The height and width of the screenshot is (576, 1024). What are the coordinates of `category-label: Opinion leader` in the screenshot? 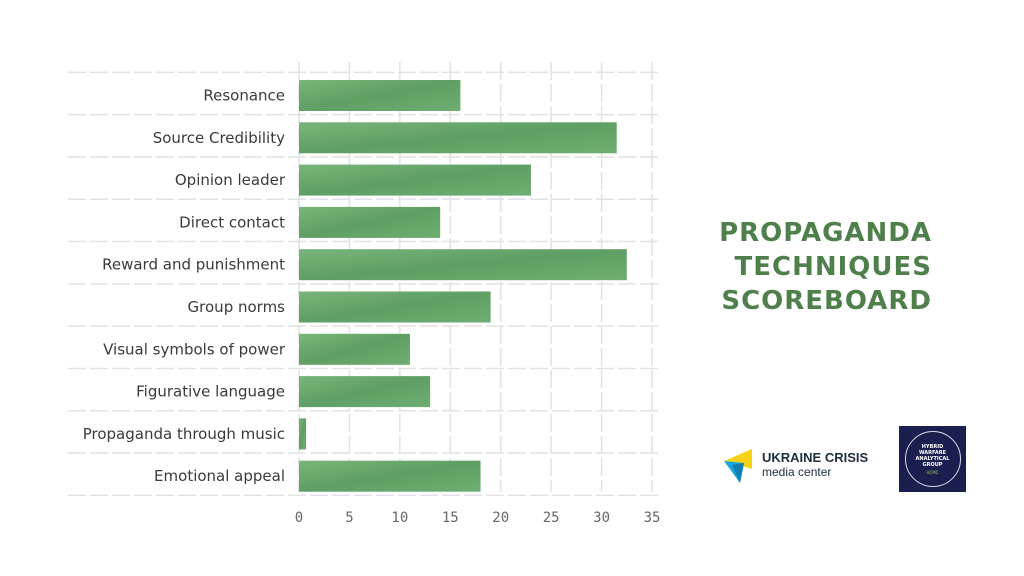 It's located at (230, 180).